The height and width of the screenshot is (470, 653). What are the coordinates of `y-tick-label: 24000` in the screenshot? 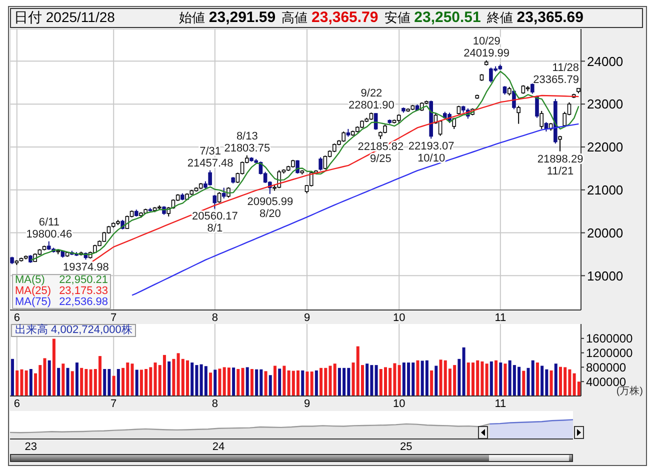 It's located at (605, 61).